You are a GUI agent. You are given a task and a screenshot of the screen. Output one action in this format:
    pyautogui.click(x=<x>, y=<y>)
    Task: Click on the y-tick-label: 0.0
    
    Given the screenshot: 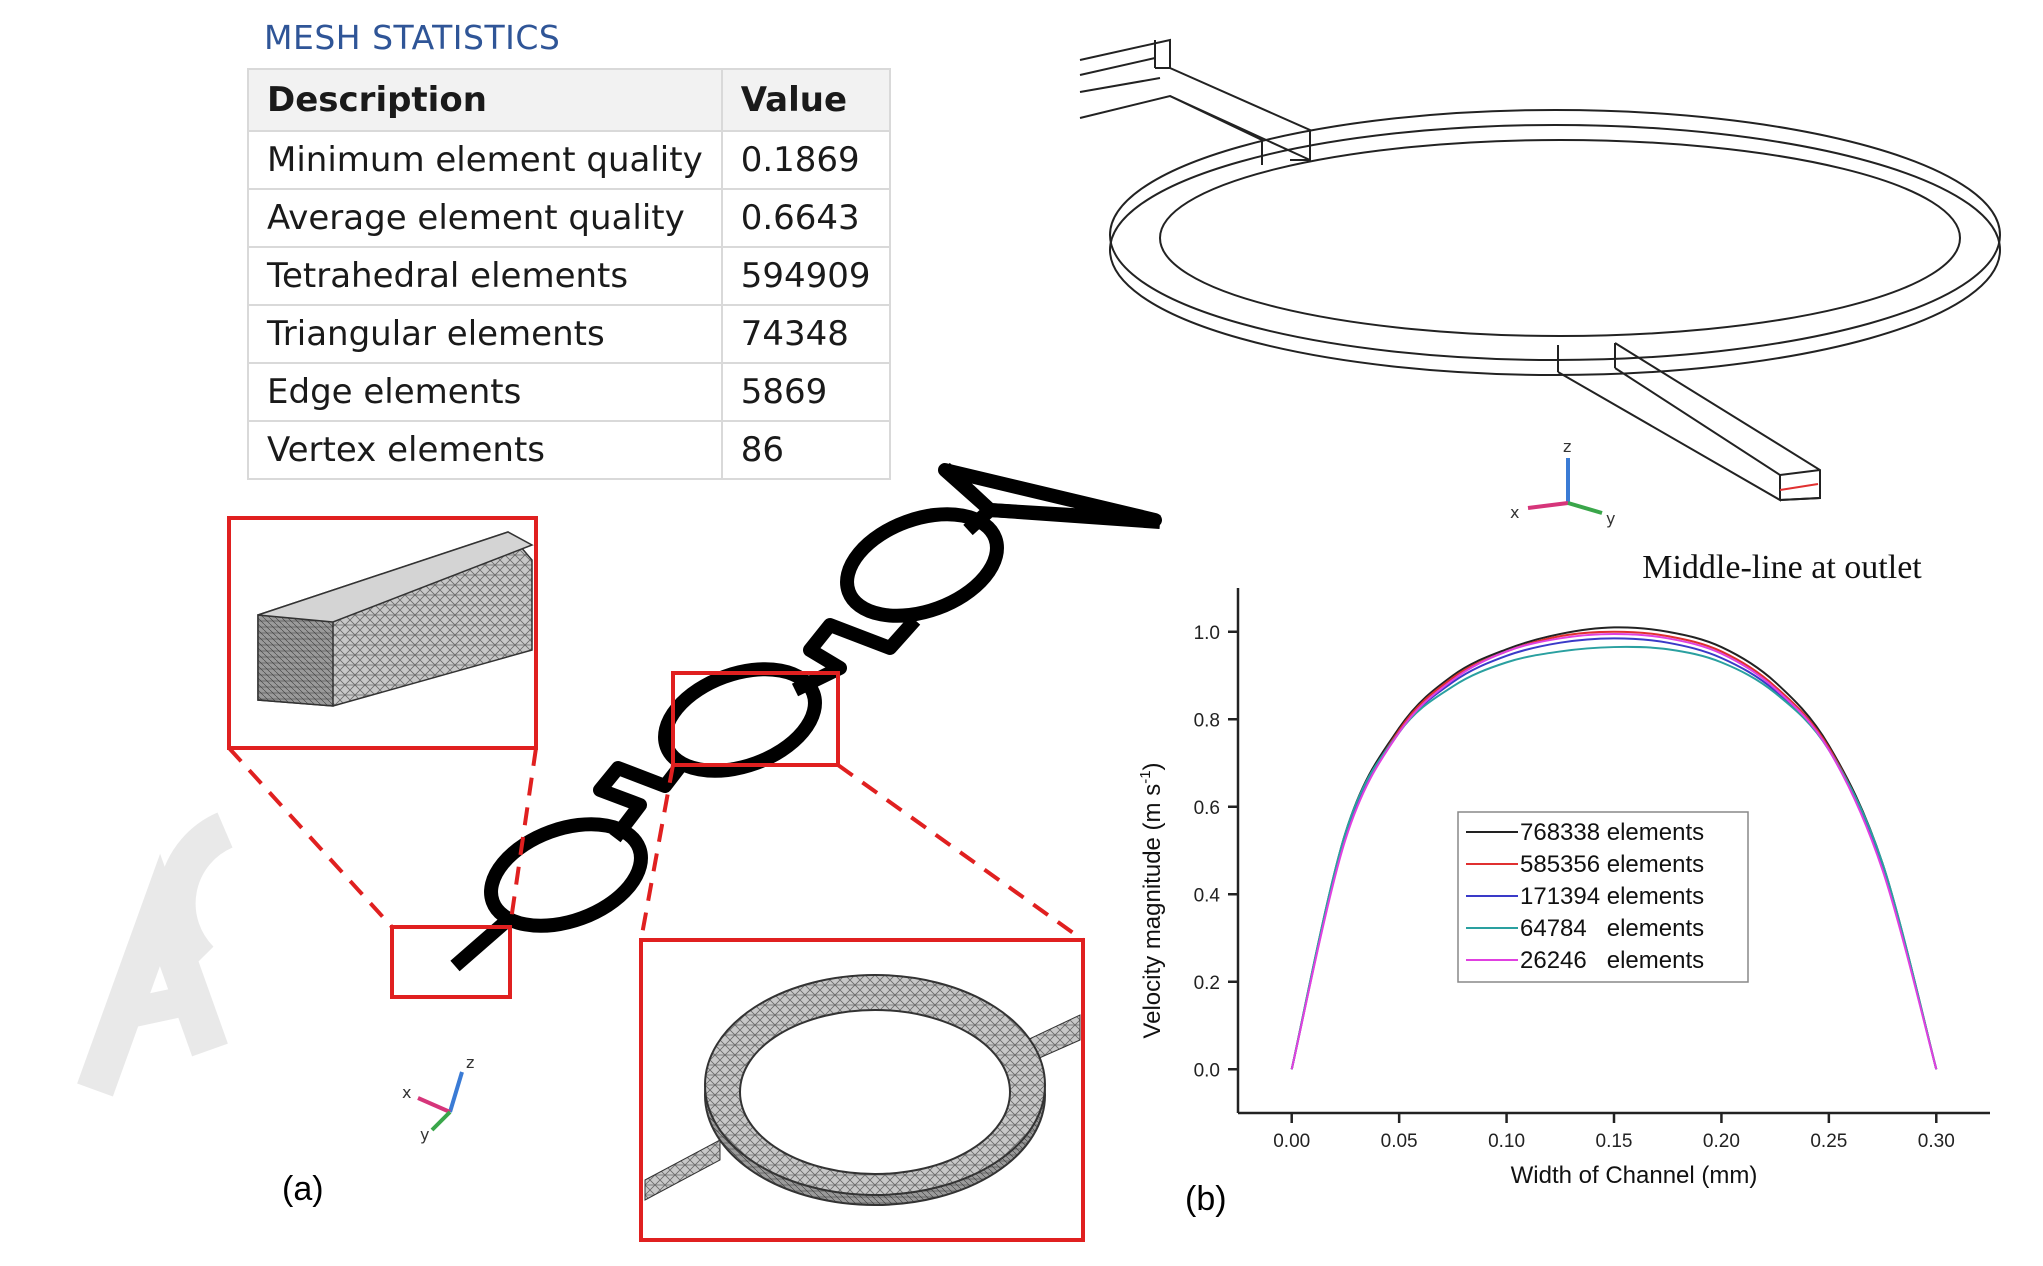 What is the action you would take?
    pyautogui.click(x=1207, y=1070)
    